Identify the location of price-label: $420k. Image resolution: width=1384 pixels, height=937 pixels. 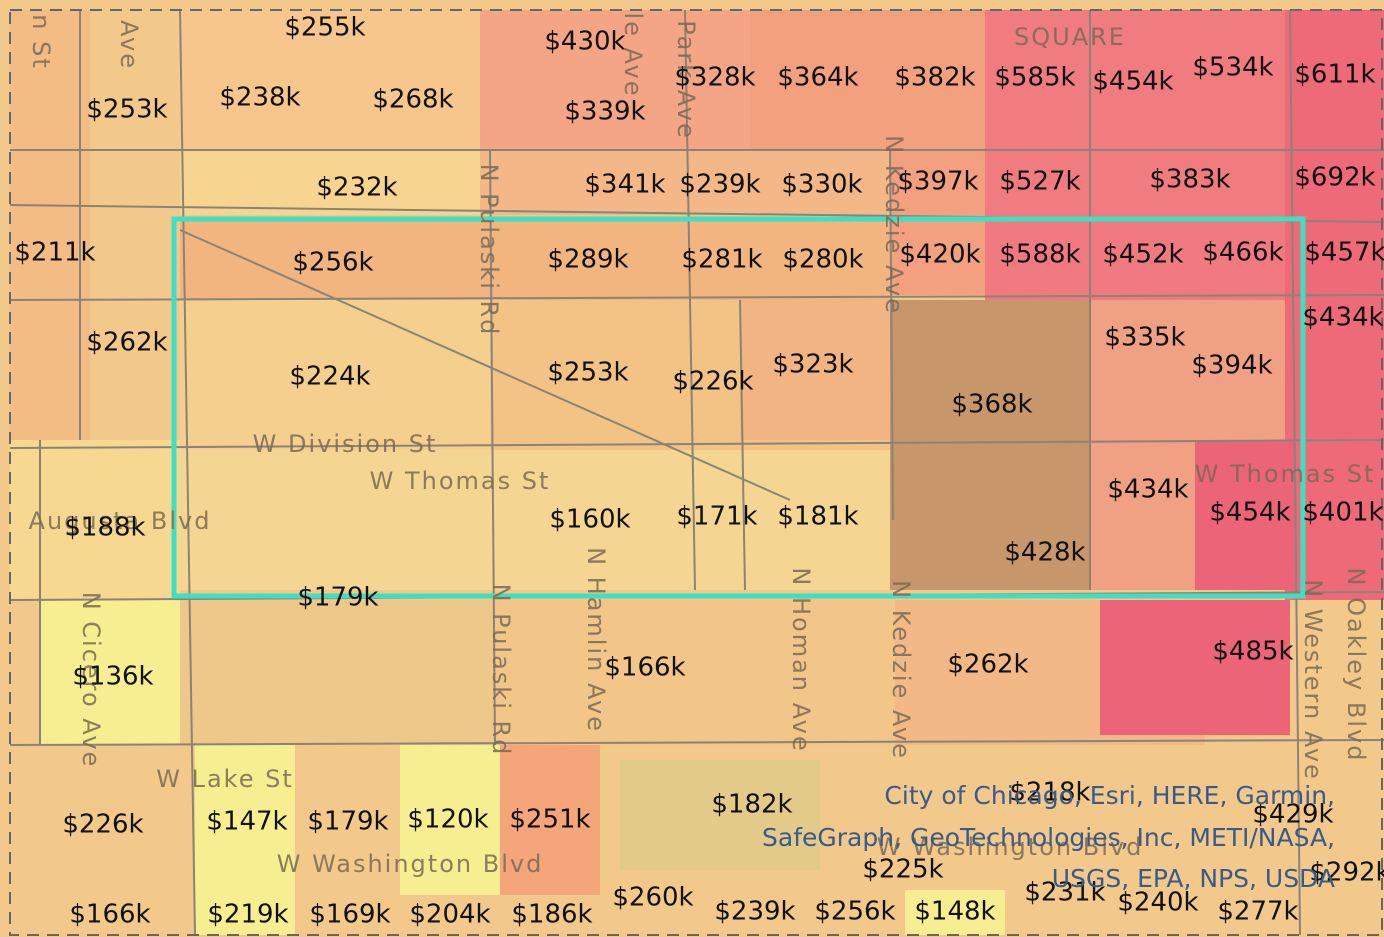
(939, 255).